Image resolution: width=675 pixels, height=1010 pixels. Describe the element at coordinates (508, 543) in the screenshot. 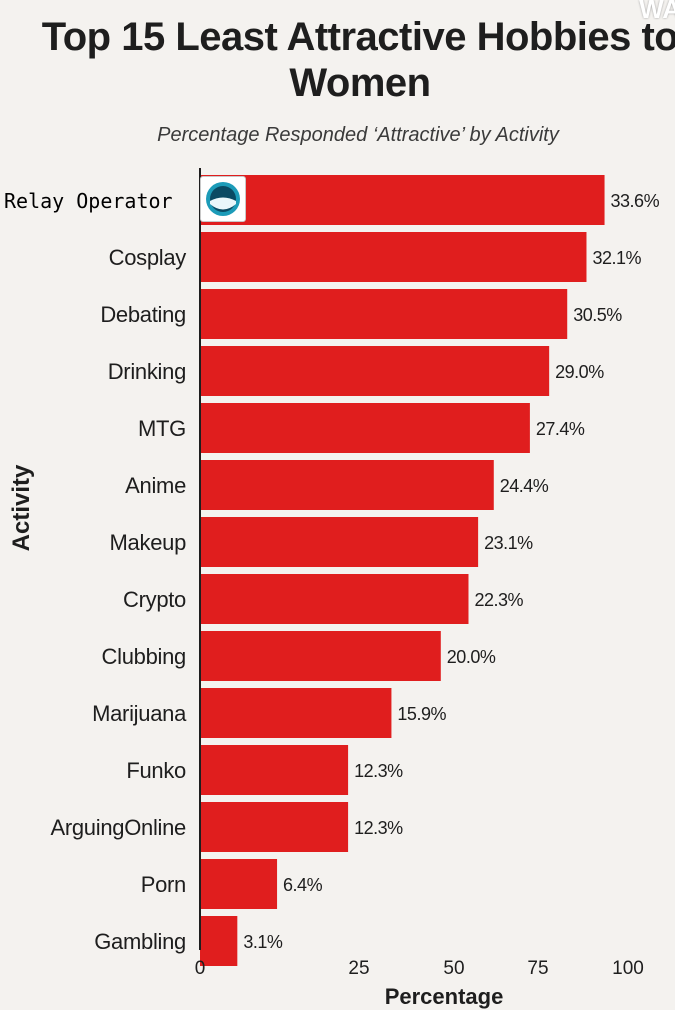

I see `bar-value-label: 23.1%` at that location.